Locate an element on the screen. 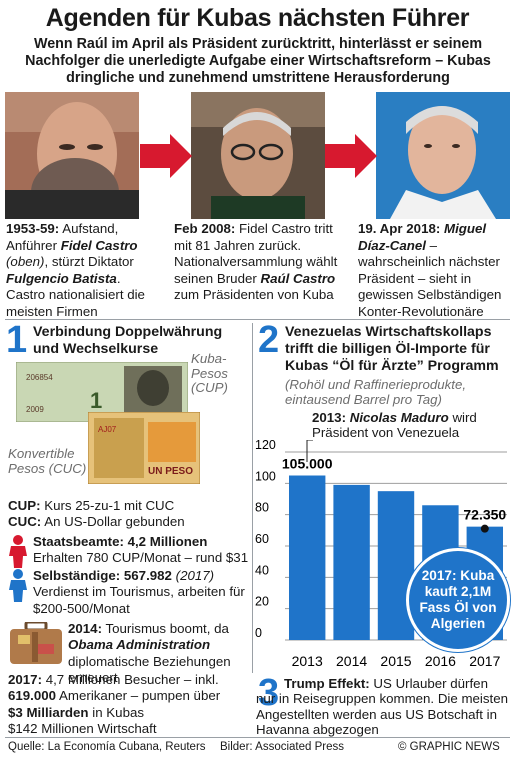 The width and height of the screenshot is (515, 760). divider-vertical is located at coordinates (252, 498).